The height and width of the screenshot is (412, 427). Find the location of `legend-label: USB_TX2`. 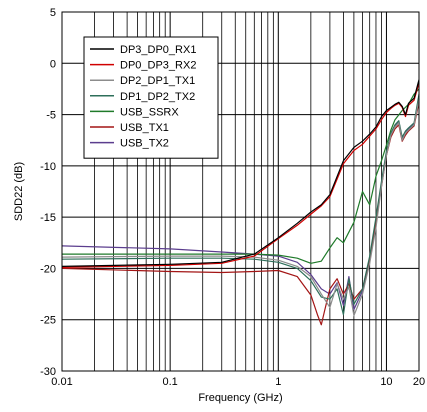

legend-label: USB_TX2 is located at coordinates (144, 144).